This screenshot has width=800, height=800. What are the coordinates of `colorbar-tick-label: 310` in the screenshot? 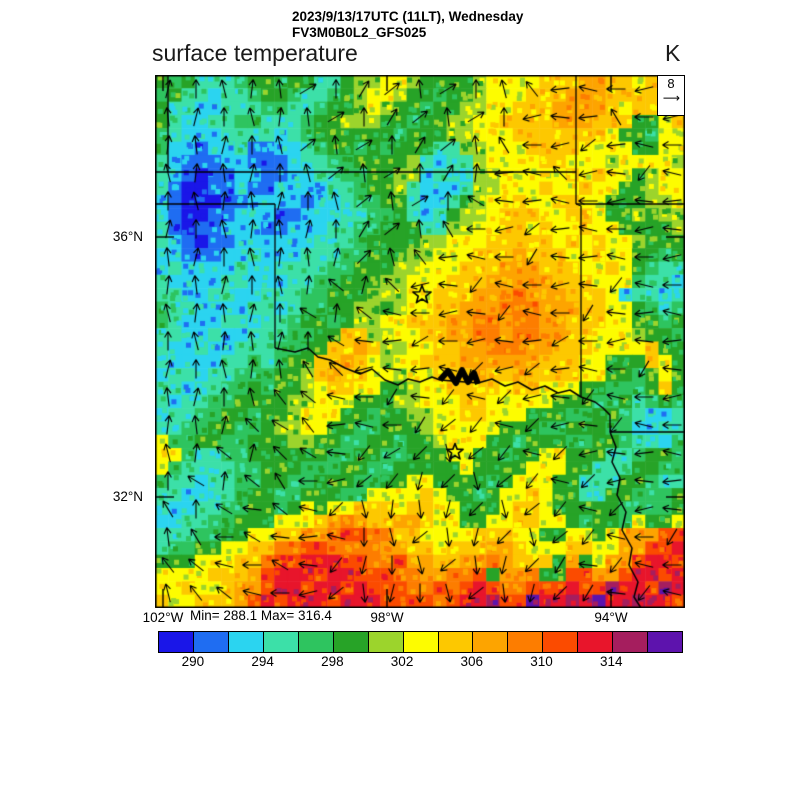 It's located at (541, 661).